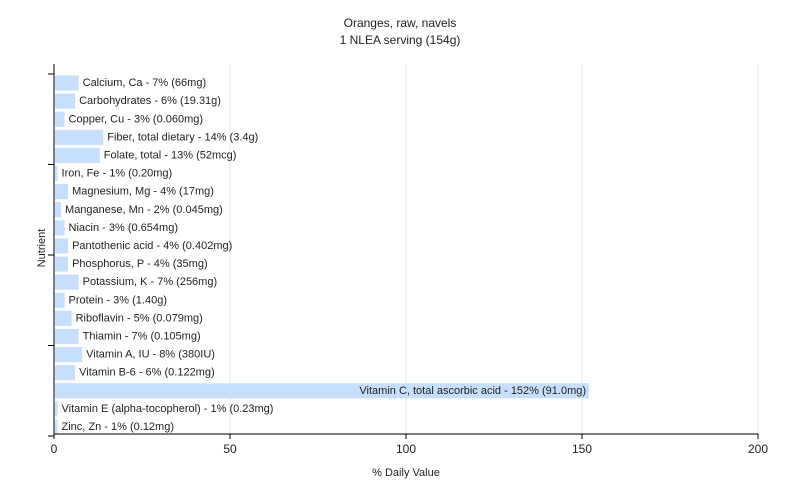 Image resolution: width=800 pixels, height=500 pixels. I want to click on bar-label: Thiamin - 7% (0.105mg), so click(142, 336).